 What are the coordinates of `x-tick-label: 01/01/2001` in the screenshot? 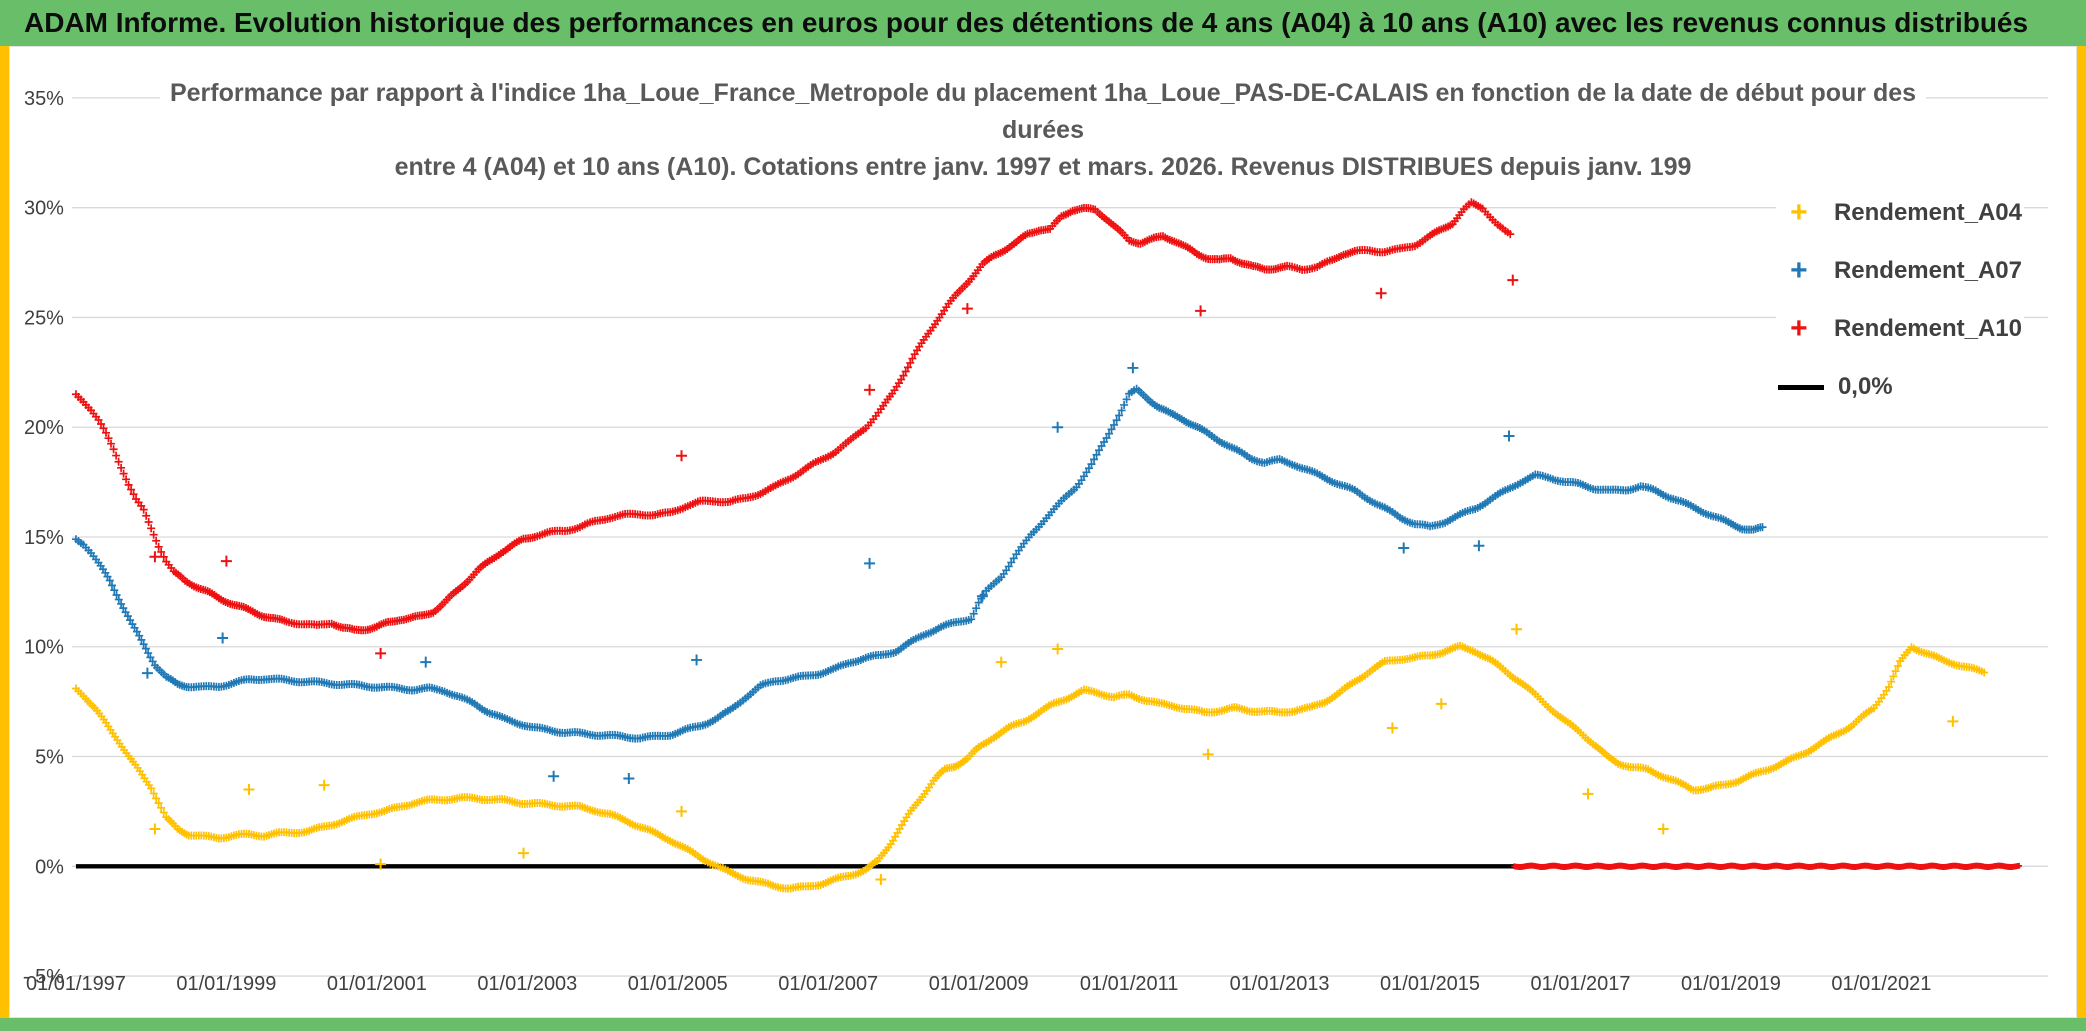 It's located at (377, 984).